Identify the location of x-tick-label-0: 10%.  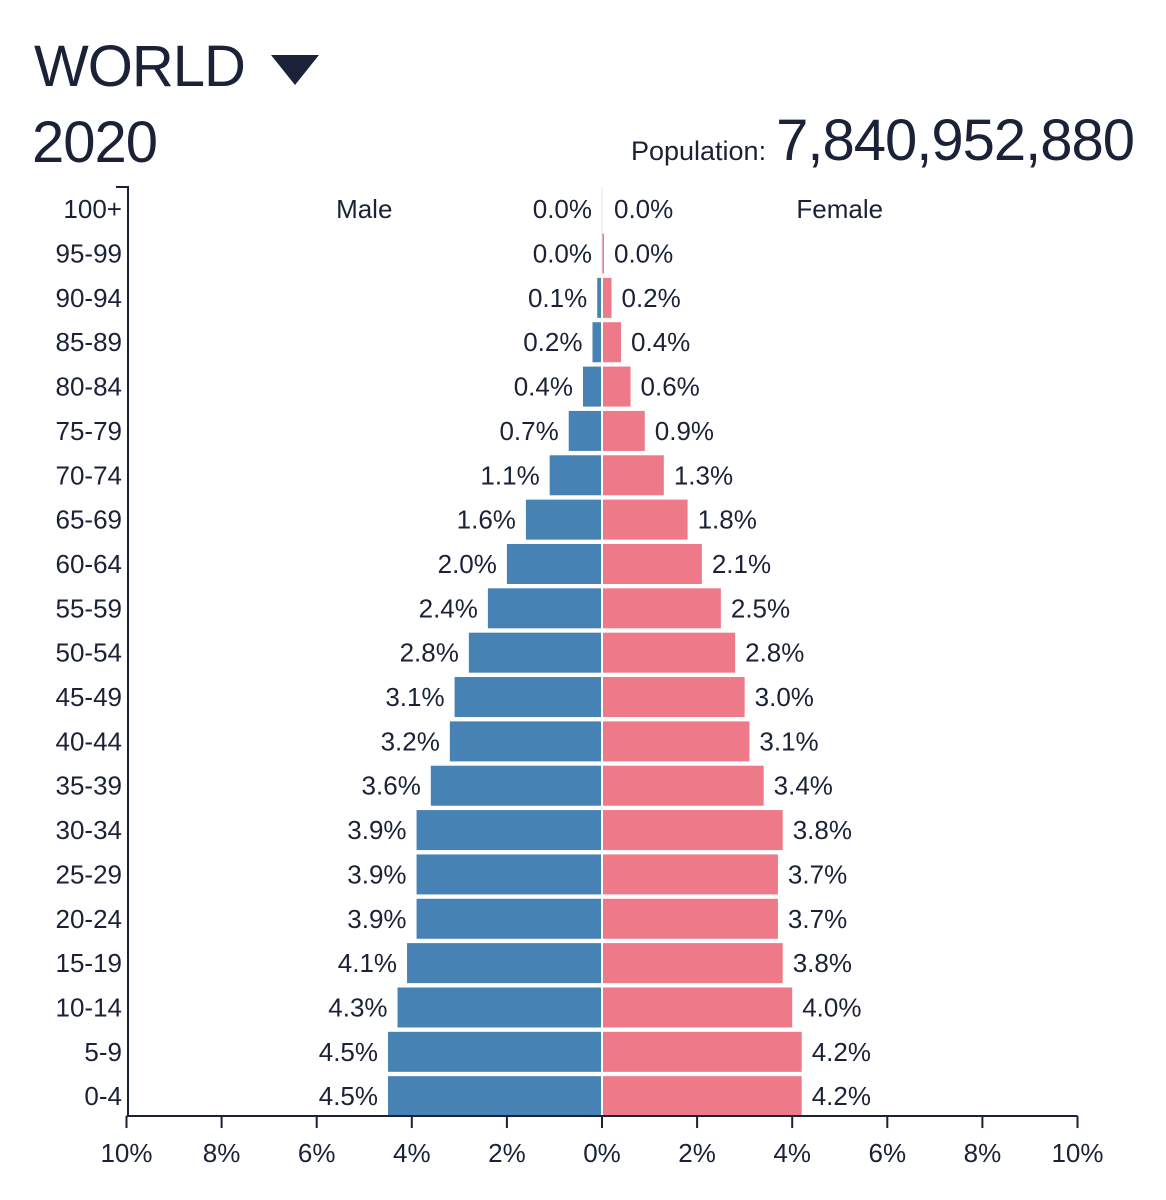
(126, 1153).